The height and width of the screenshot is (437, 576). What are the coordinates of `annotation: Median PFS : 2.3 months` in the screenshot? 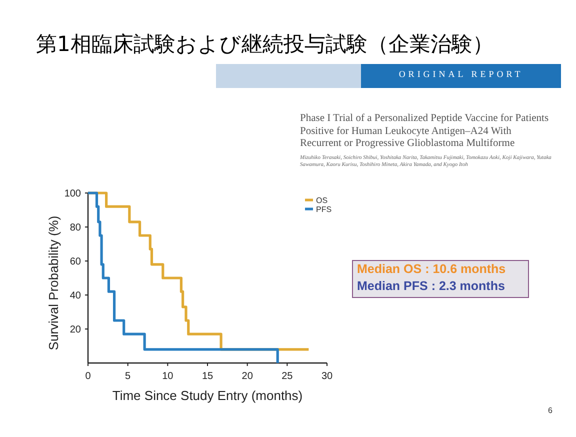 It's located at (431, 286).